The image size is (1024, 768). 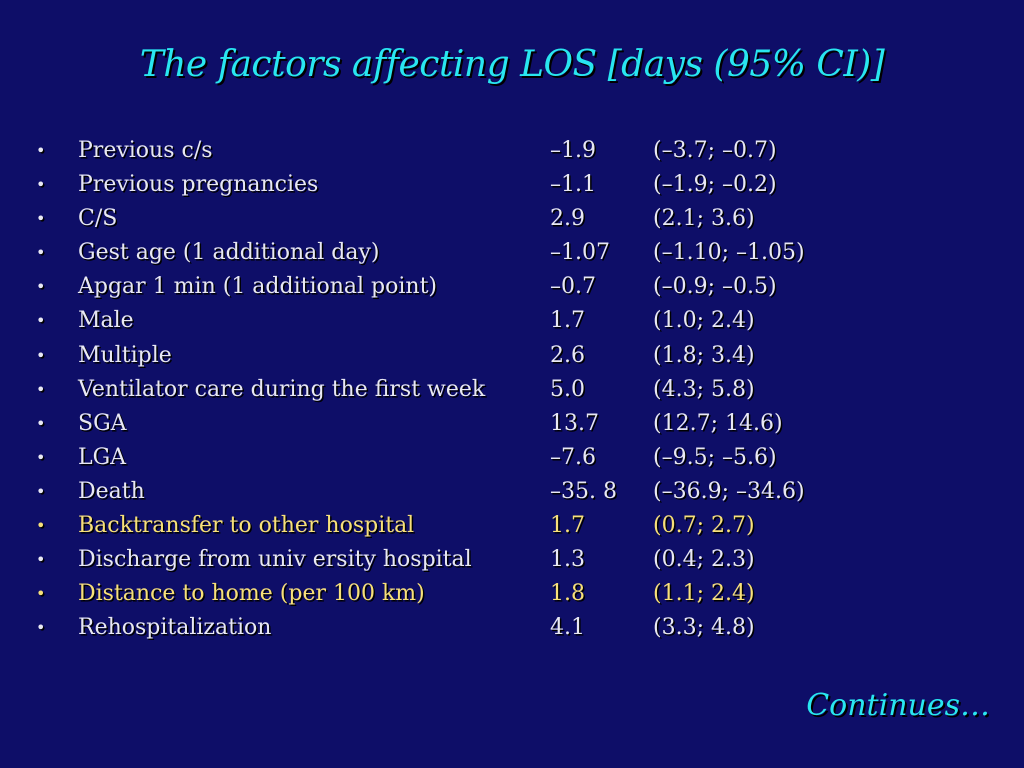 I want to click on factor-label: SGA, so click(x=102, y=423).